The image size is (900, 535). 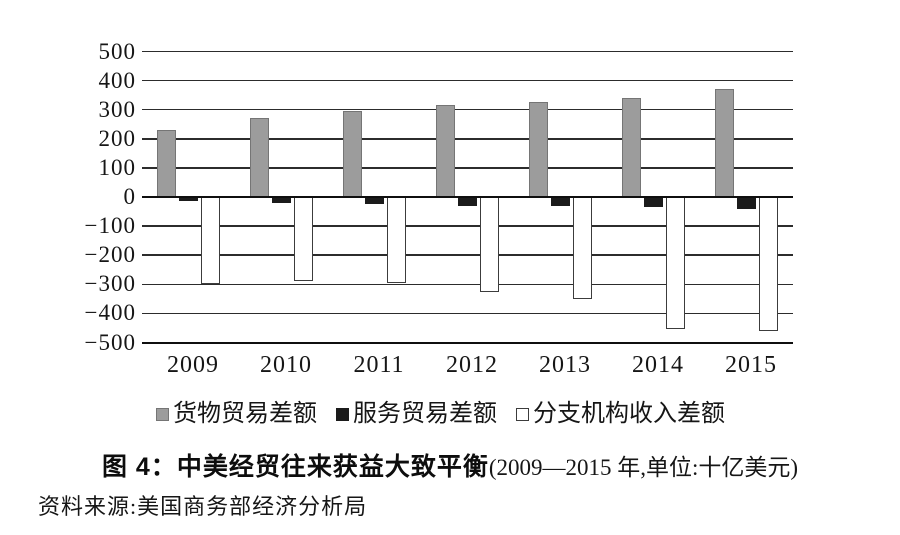 What do you see at coordinates (110, 313) in the screenshot?
I see `y-axis-tick-label: −400` at bounding box center [110, 313].